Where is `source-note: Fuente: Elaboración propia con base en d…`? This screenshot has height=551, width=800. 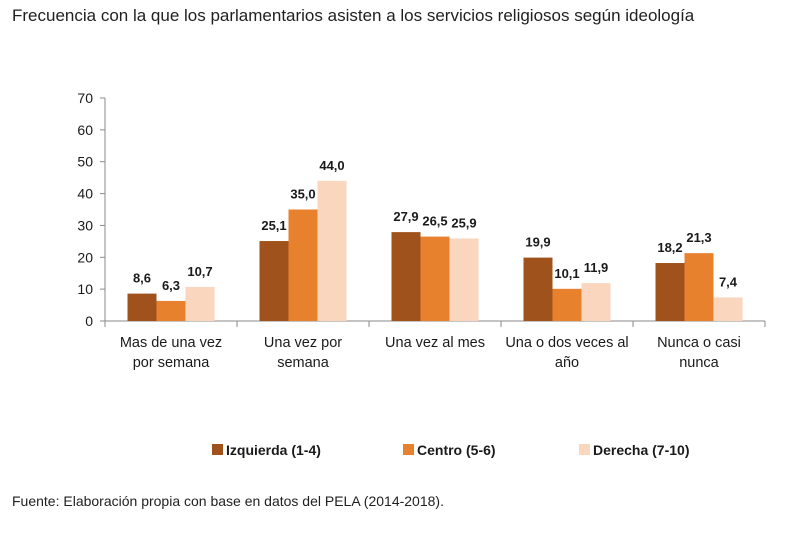
source-note: Fuente: Elaboración propia con base en d… is located at coordinates (228, 501).